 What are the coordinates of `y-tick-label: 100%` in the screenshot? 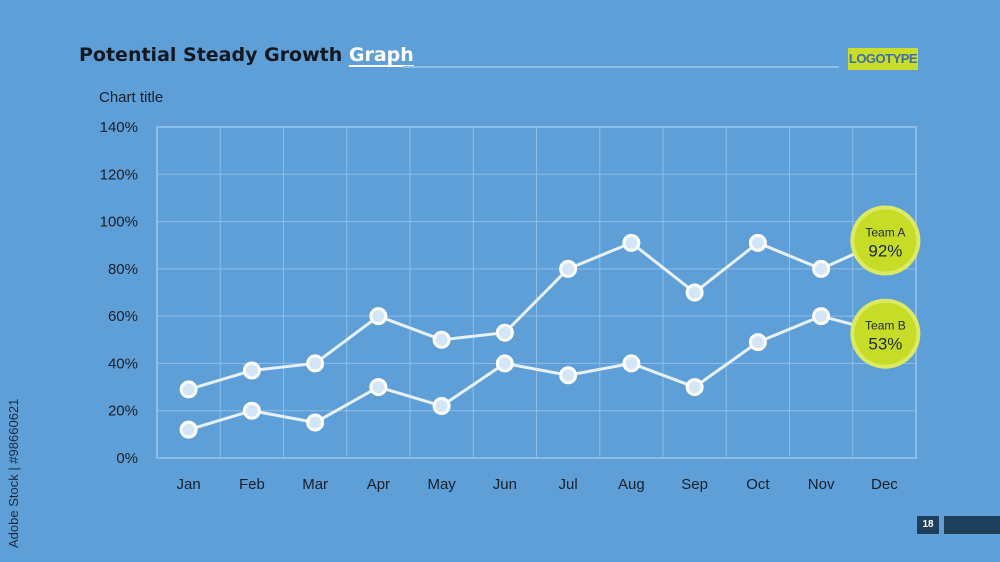 It's located at (119, 222).